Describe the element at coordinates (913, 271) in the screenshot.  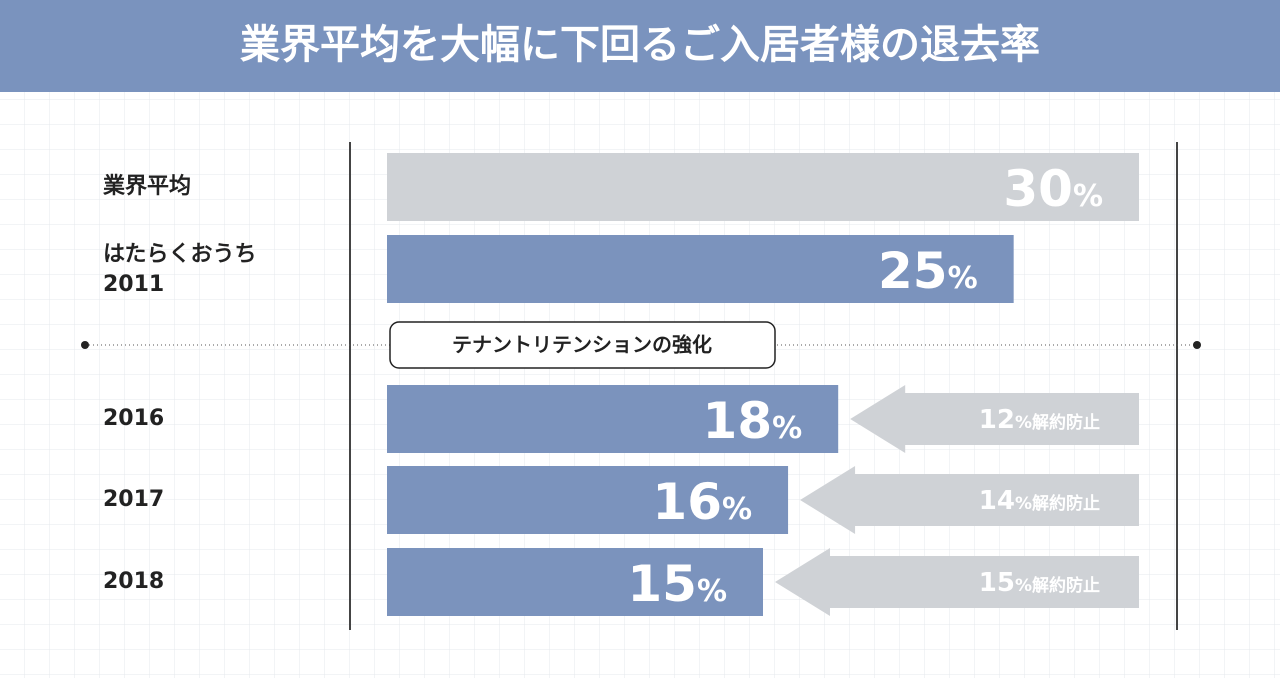
I see `number: 25` at that location.